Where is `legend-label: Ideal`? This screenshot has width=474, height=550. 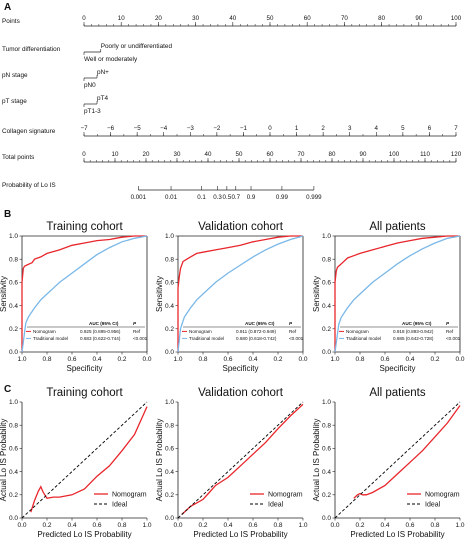
legend-label: Ideal is located at coordinates (433, 505).